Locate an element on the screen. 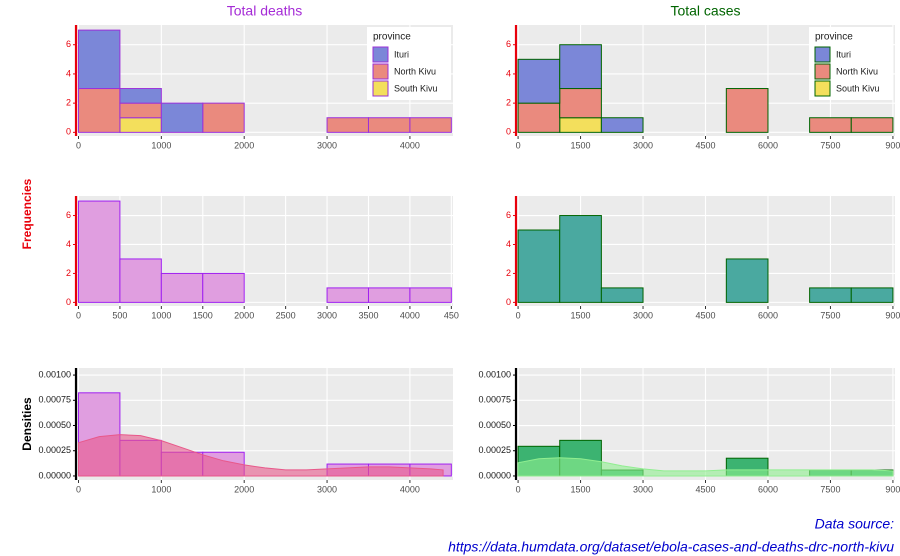  x-tick-label: 7500 is located at coordinates (830, 315).